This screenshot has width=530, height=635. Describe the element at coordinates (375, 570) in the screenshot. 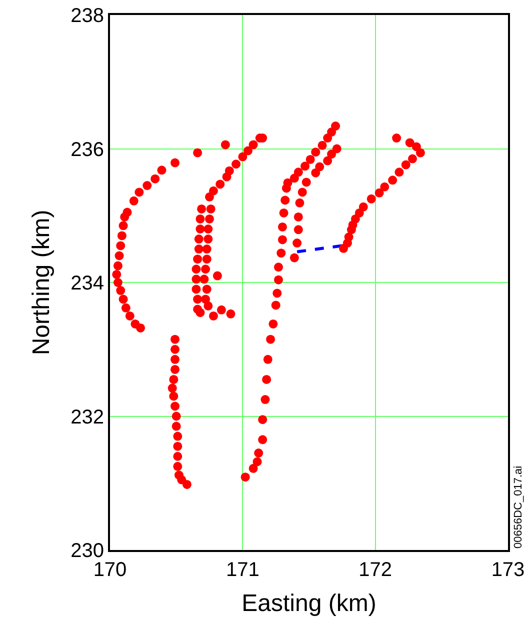

I see `x-tick-label: 172` at that location.